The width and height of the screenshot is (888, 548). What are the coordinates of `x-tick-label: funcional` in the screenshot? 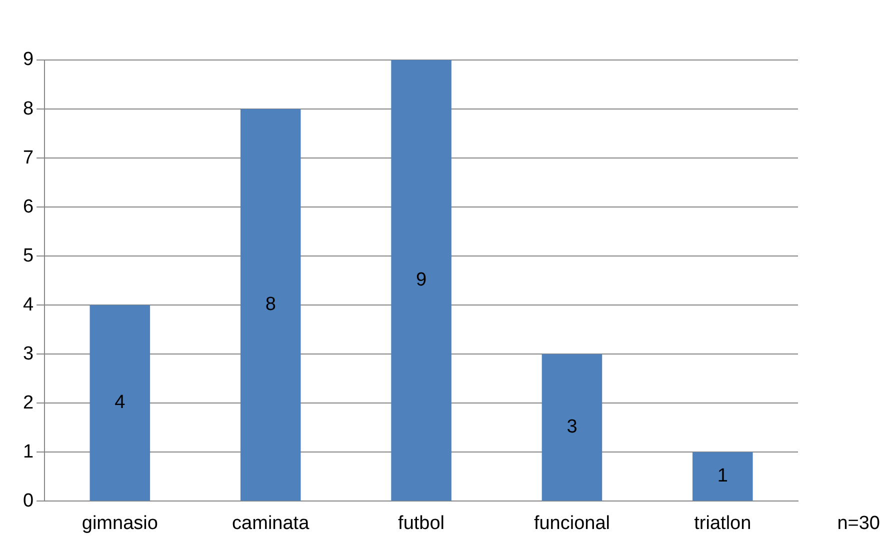 It's located at (572, 523).